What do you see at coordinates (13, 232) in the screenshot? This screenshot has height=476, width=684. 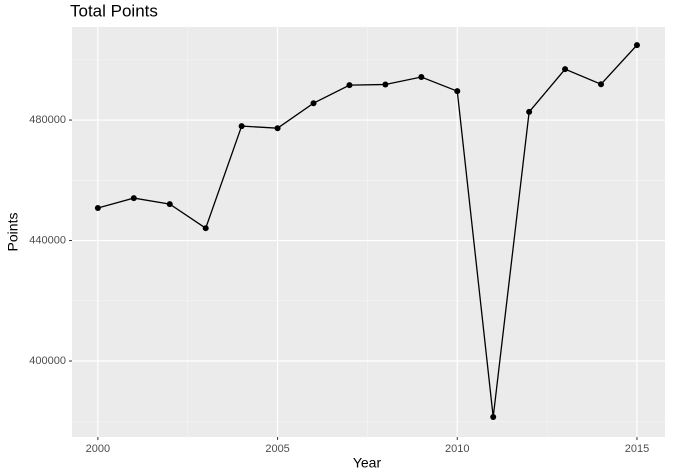 I see `y-axis-label: Points` at bounding box center [13, 232].